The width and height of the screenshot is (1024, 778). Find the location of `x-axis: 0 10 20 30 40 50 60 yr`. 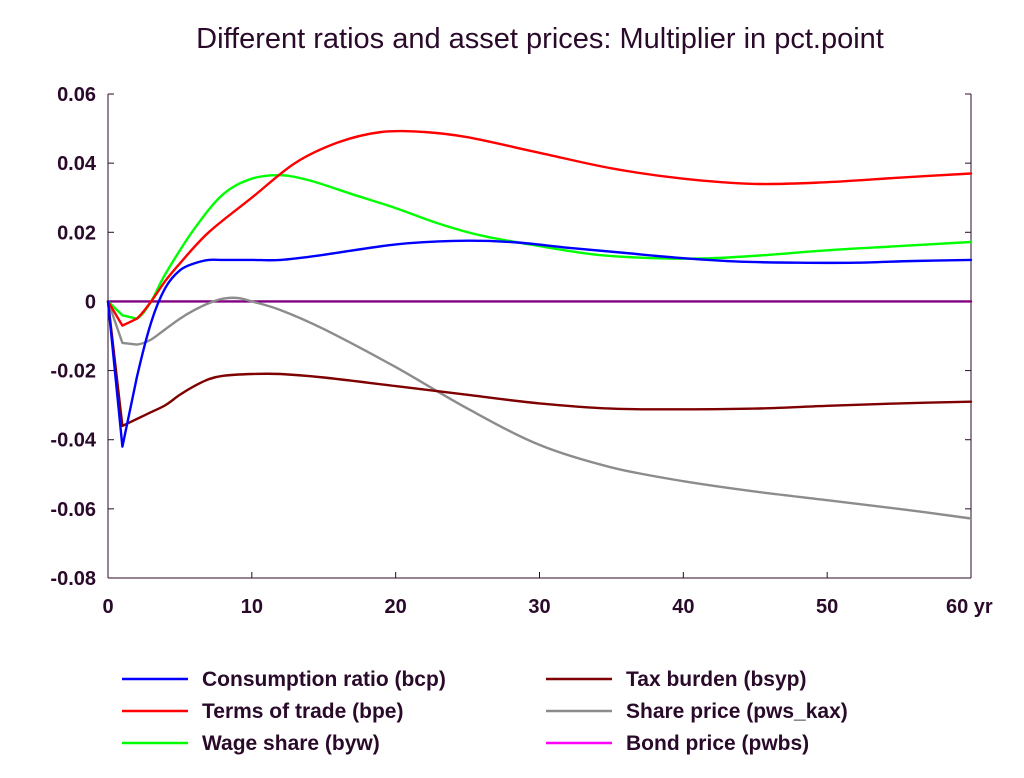

x-axis: 0 10 20 30 40 50 60 yr is located at coordinates (547, 595).